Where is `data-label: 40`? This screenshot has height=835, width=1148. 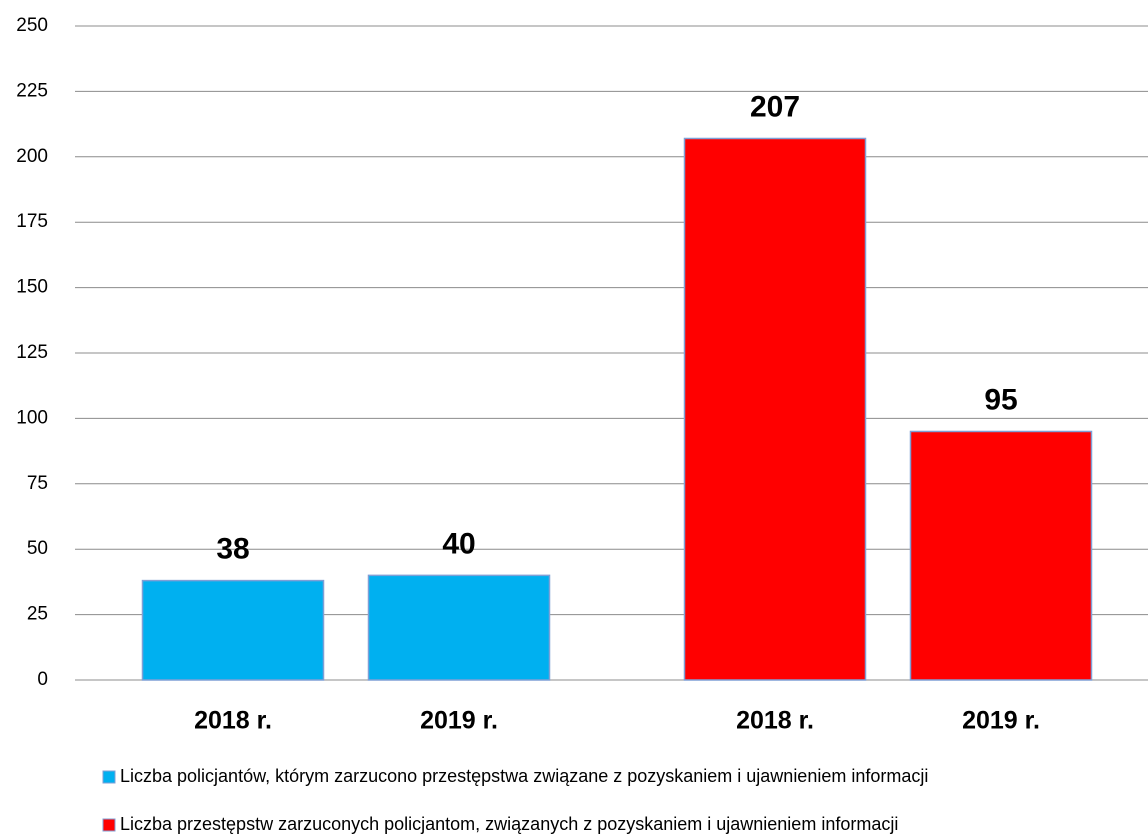 data-label: 40 is located at coordinates (458, 543).